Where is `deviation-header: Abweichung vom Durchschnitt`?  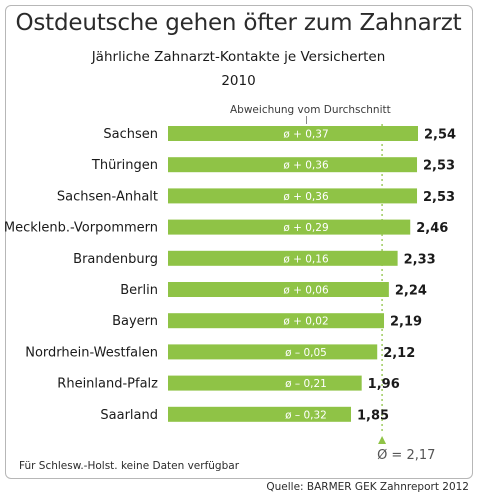 deviation-header: Abweichung vom Durchschnitt is located at coordinates (310, 110).